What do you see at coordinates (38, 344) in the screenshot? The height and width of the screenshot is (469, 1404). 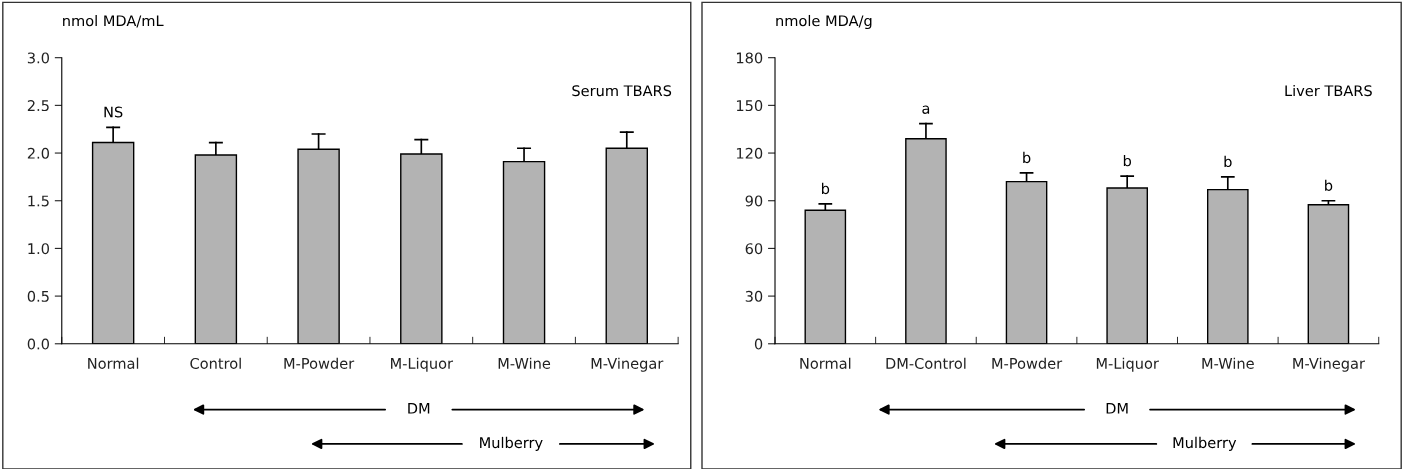 I see `y-tick-label: 0.0` at bounding box center [38, 344].